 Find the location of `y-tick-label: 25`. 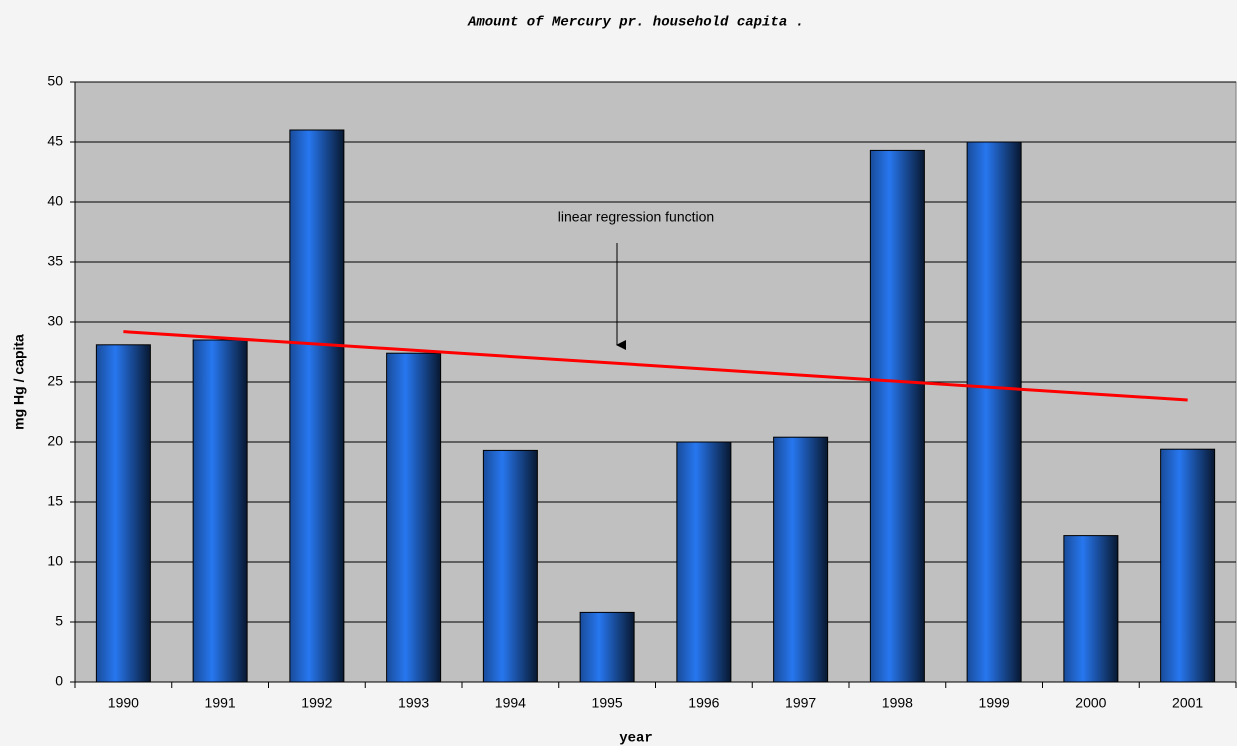

y-tick-label: 25 is located at coordinates (55, 381).